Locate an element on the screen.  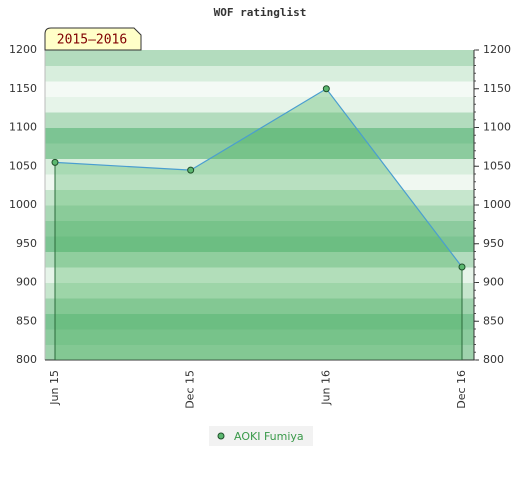
y-tick-label: 1000 is located at coordinates (23, 204).